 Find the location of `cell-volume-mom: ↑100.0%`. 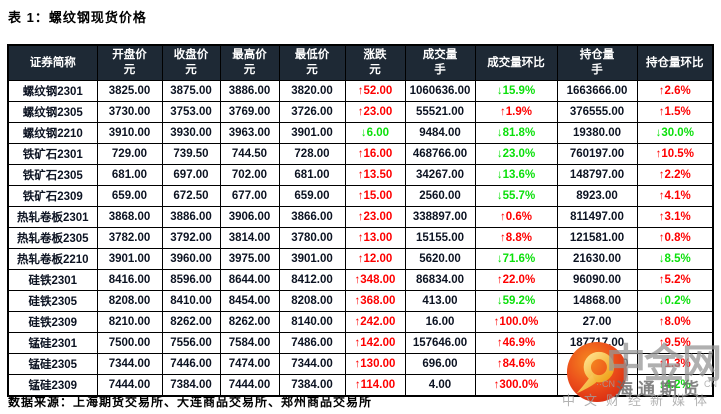

cell-volume-mom: ↑100.0% is located at coordinates (516, 322).